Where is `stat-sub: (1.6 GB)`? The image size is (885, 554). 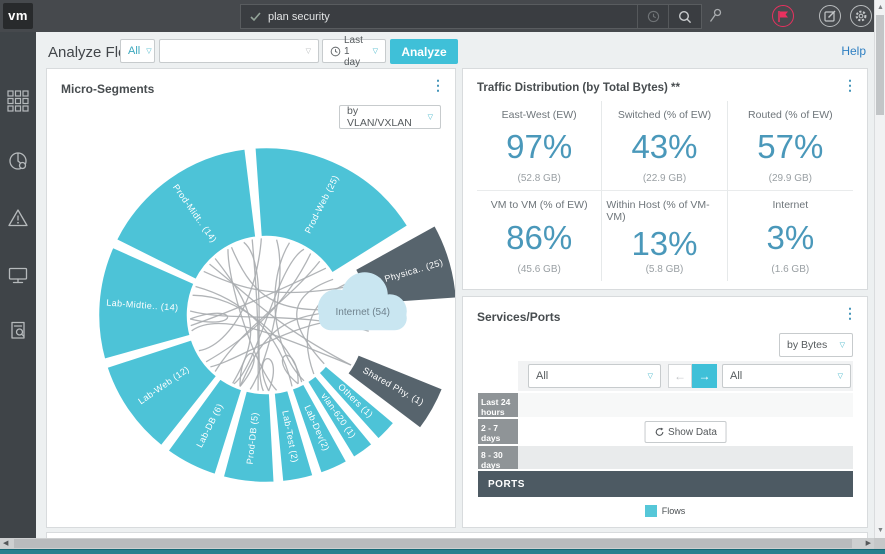 stat-sub: (1.6 GB) is located at coordinates (790, 269).